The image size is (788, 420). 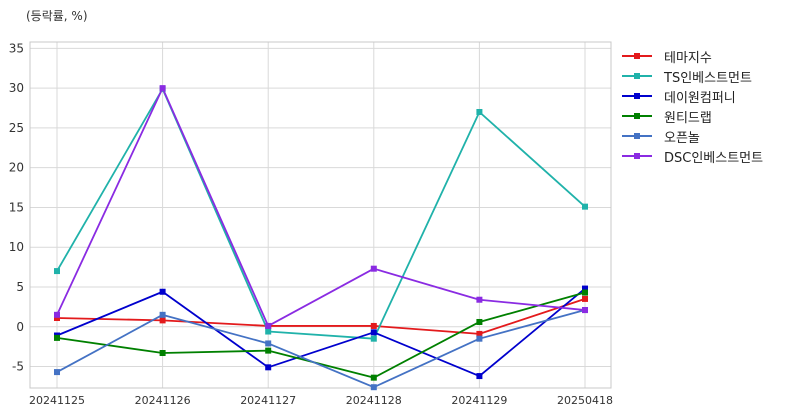 I want to click on legend-label: 오픈놀, so click(x=682, y=138).